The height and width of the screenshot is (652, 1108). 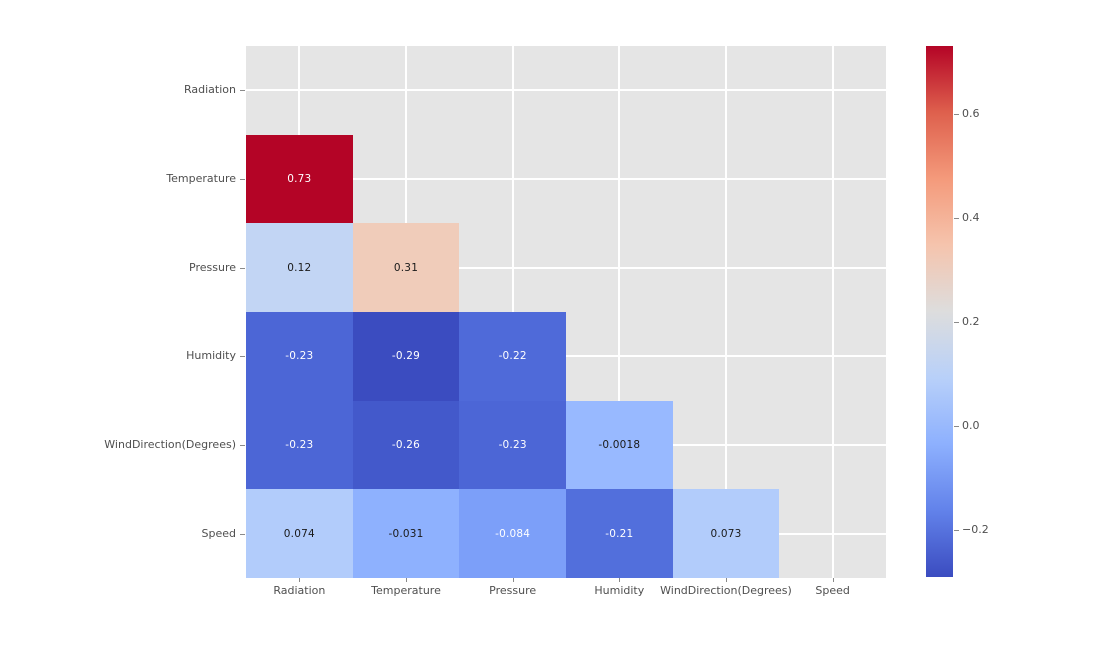 I want to click on cell-annotation: -0.21, so click(x=619, y=533).